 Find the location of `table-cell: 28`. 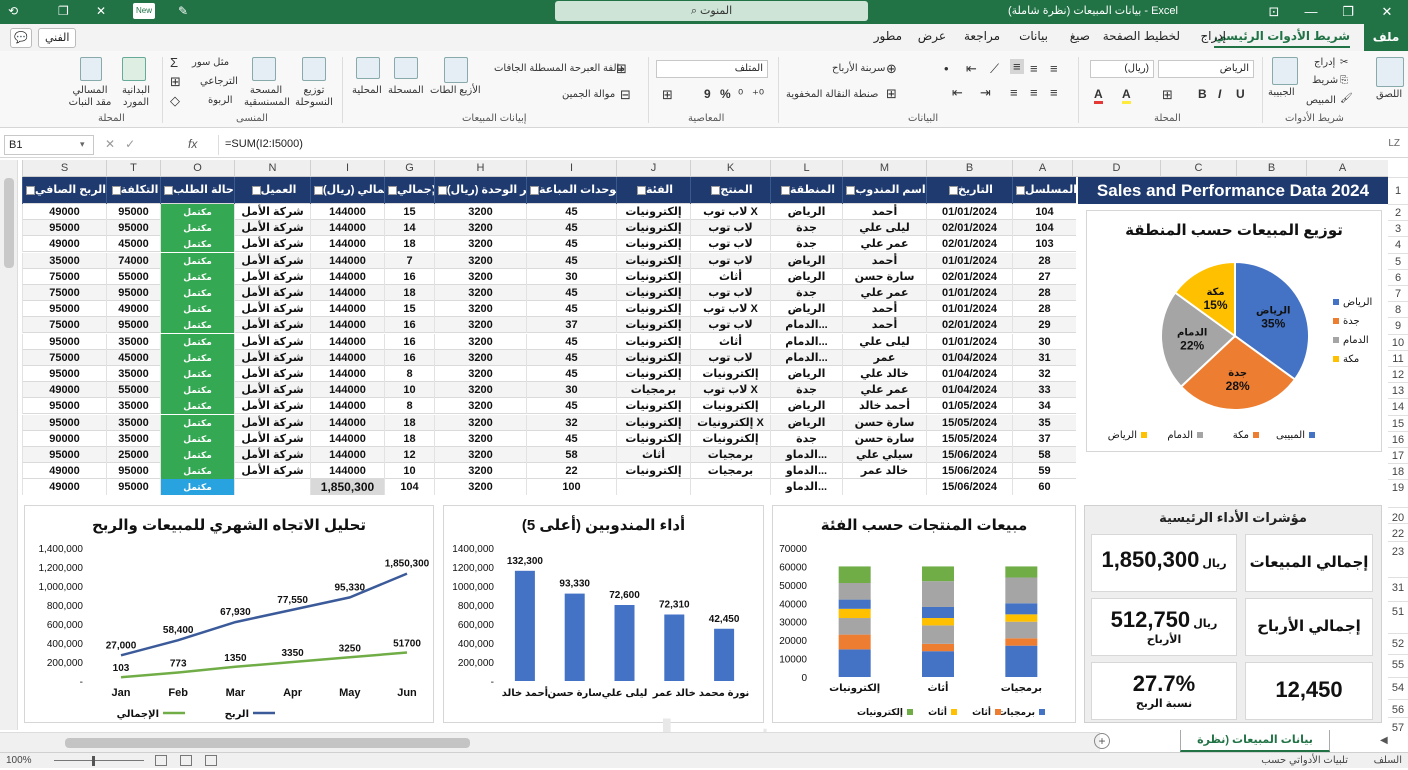

table-cell: 28 is located at coordinates (1044, 309).